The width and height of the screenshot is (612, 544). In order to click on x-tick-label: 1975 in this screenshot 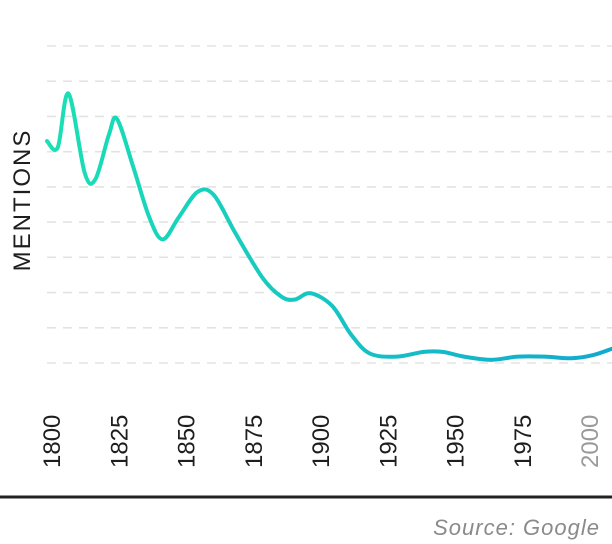, I will do `click(523, 441)`.